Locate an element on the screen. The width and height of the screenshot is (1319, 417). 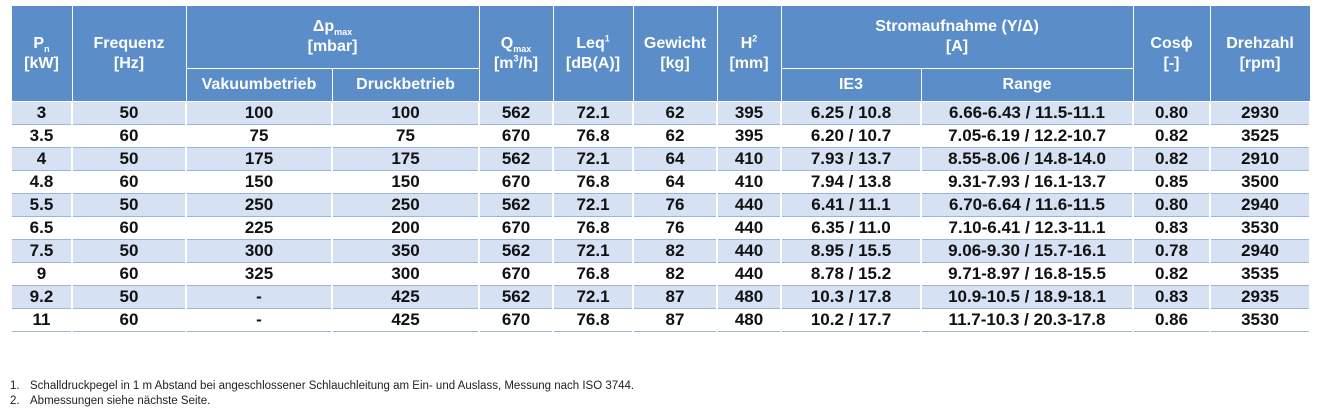
cell-range: 8.55-8.06 / 14.8-14.0 is located at coordinates (1027, 159).